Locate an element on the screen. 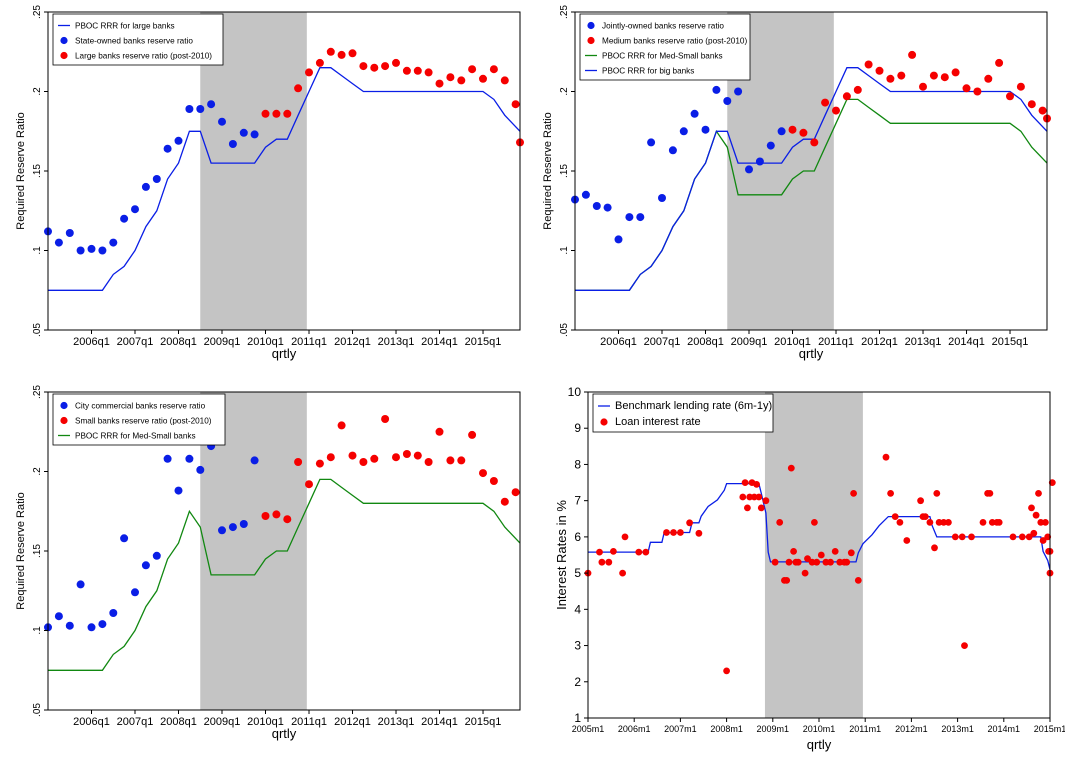 This screenshot has height=759, width=1065. x-tick-label: 2007m1 is located at coordinates (680, 729).